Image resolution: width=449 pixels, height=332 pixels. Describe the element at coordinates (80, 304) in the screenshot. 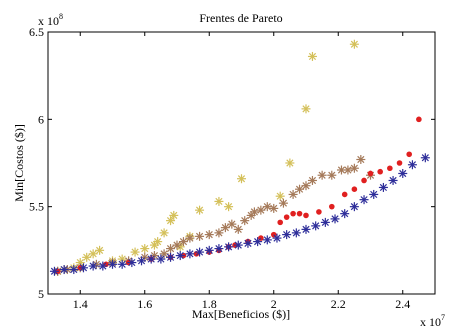

I see `x-tick-label: 1.4` at that location.